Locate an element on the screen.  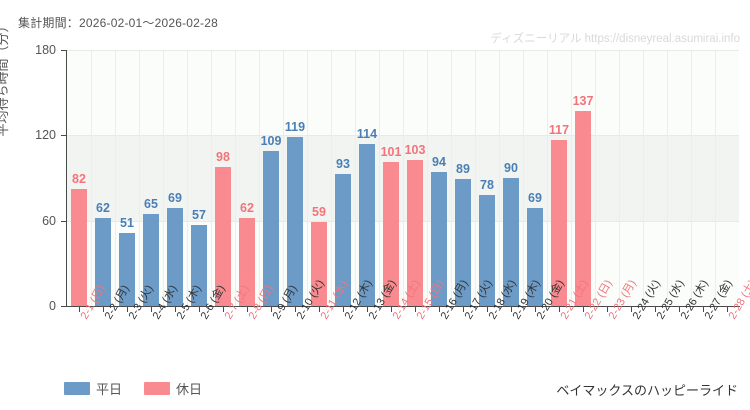
legend-item-holiday: 休日 is located at coordinates (173, 388).